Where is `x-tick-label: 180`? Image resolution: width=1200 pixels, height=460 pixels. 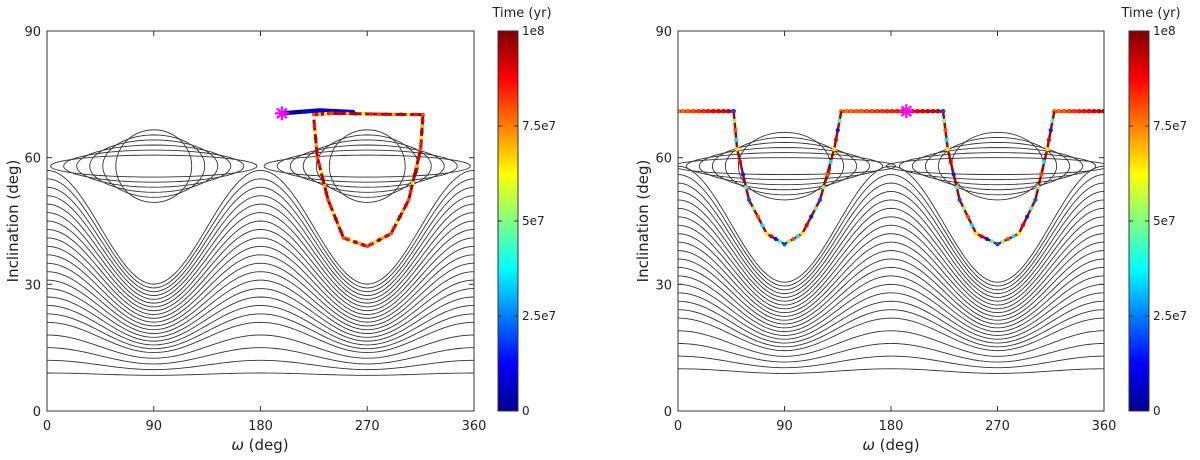
x-tick-label: 180 is located at coordinates (891, 426).